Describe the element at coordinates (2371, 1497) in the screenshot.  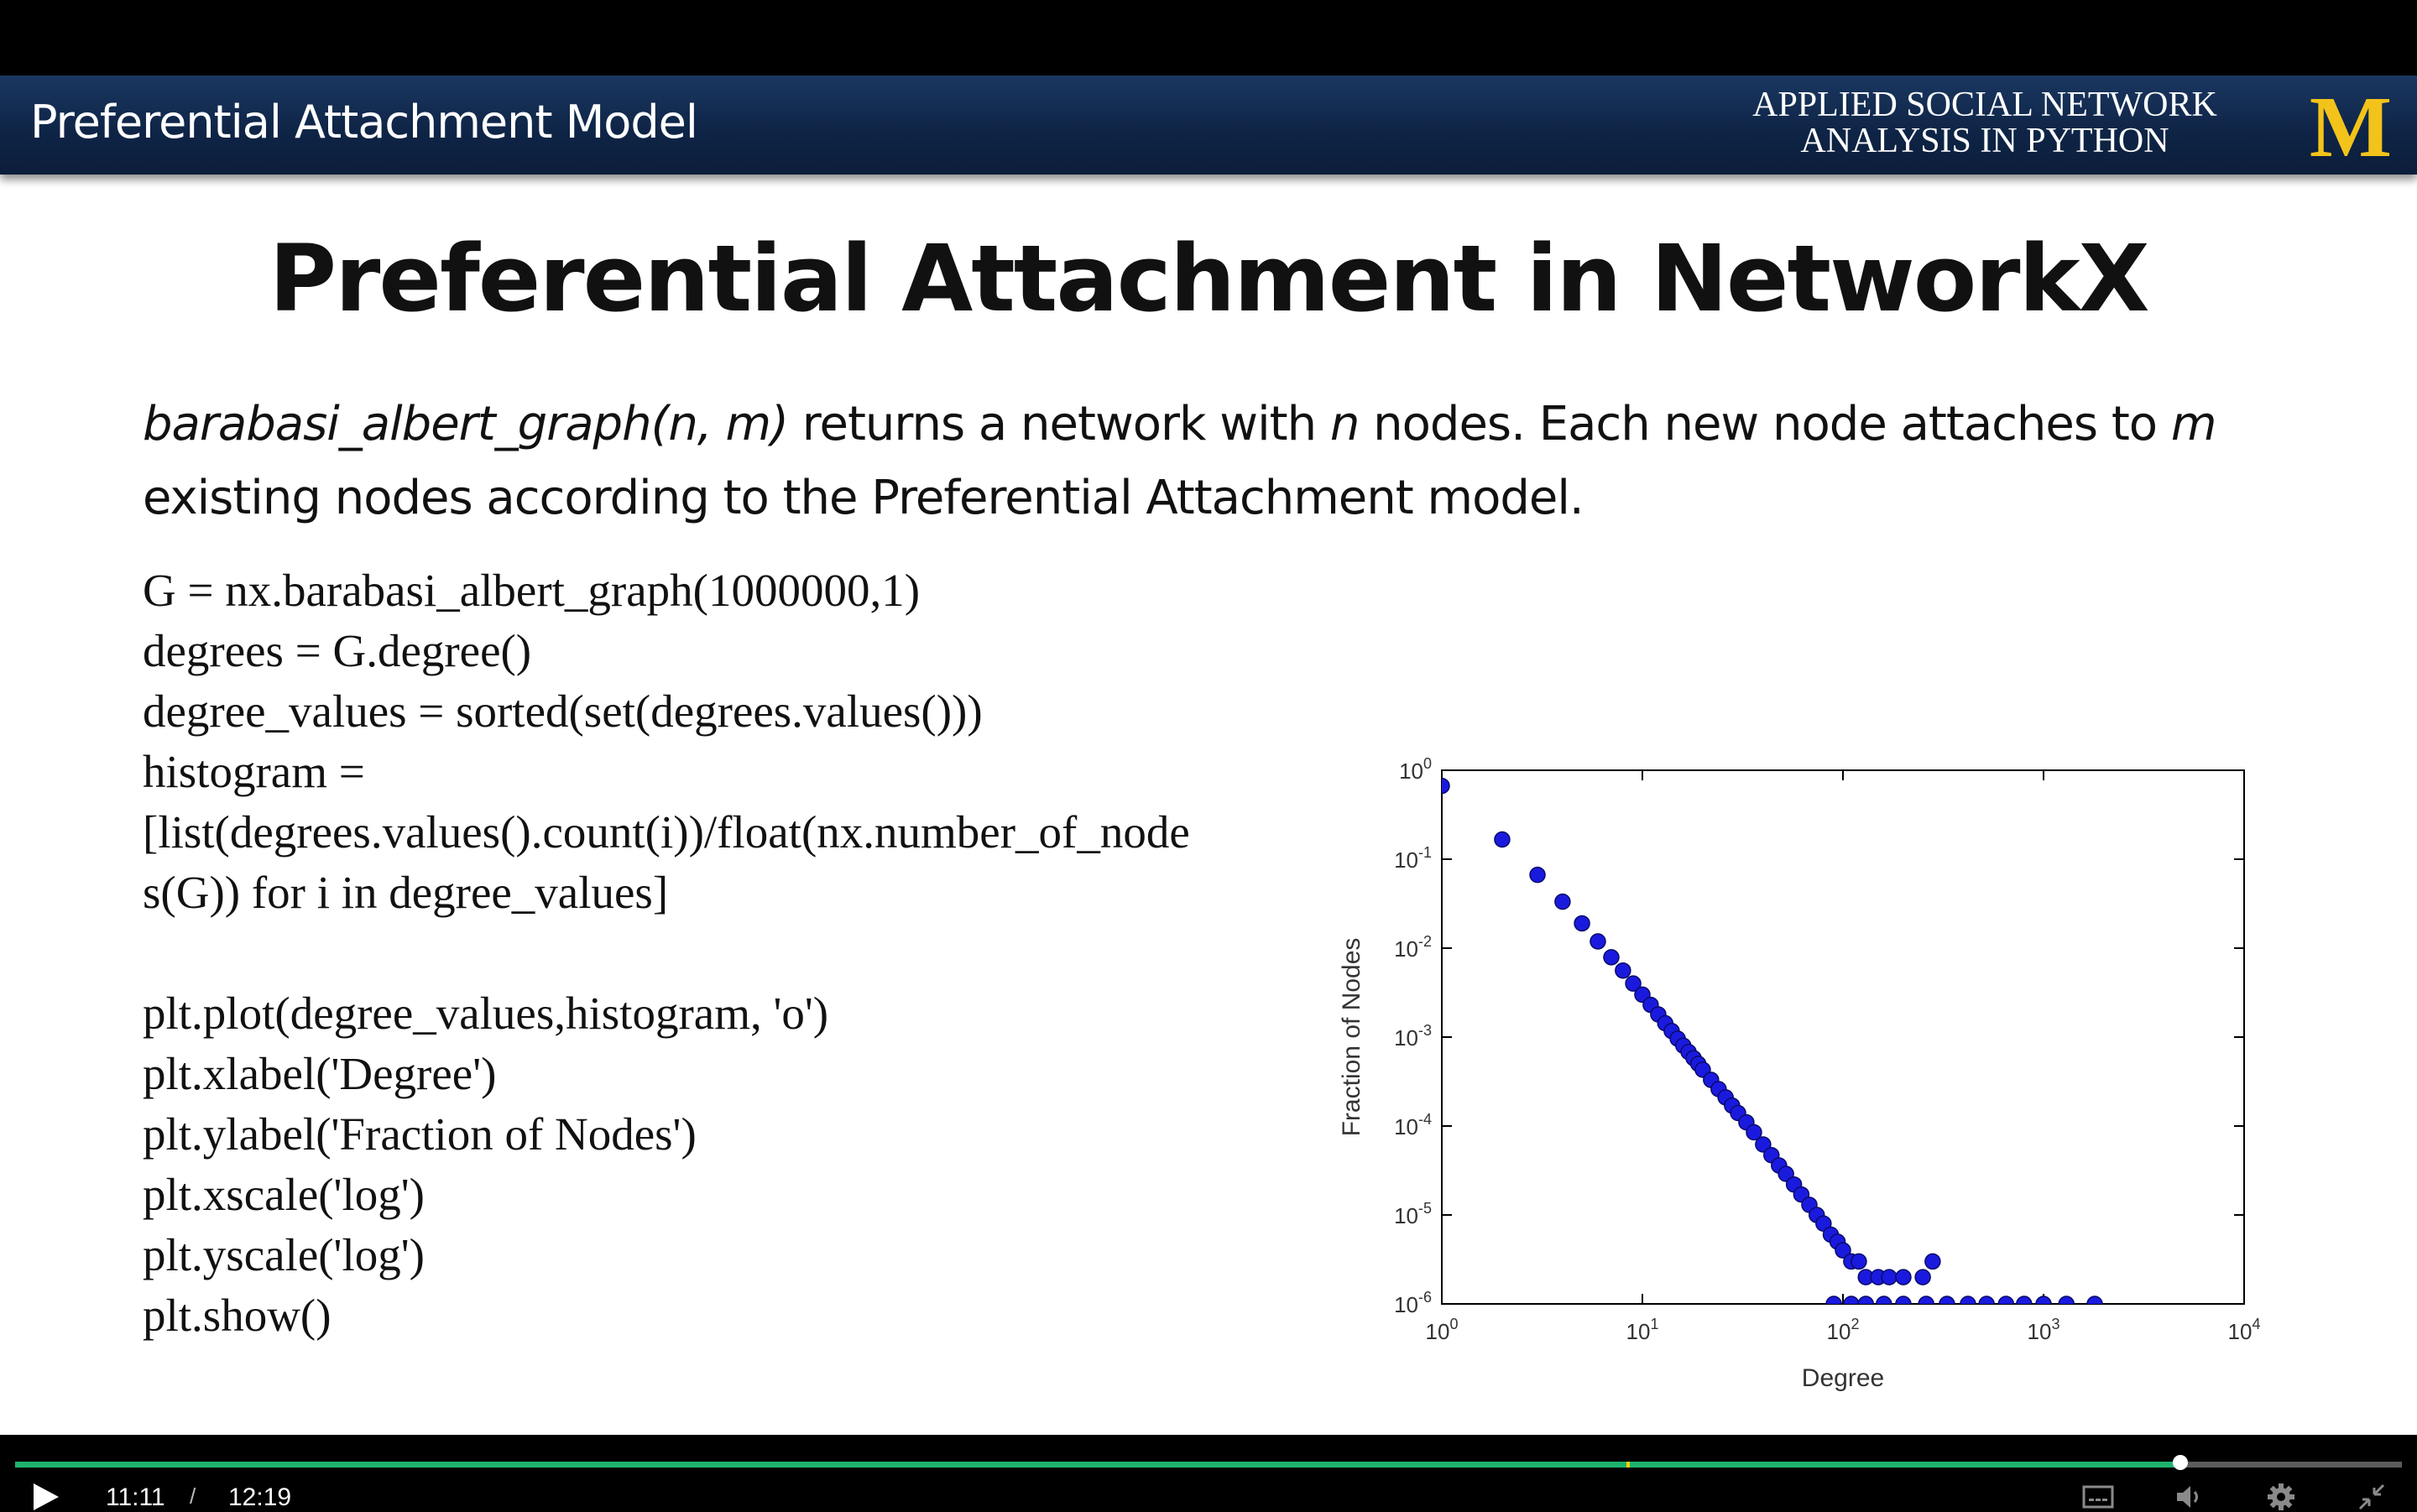
I see `exit-fullscreen-icon` at that location.